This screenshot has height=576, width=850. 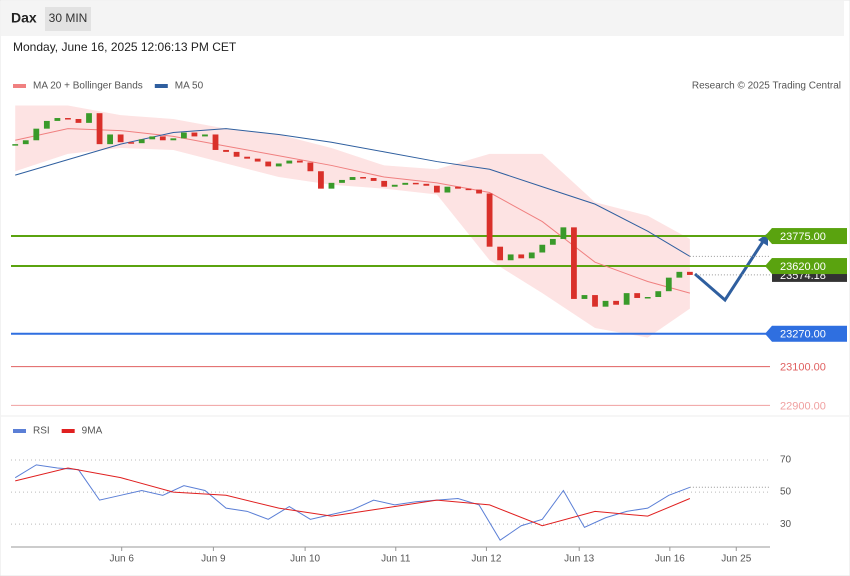 What do you see at coordinates (730, 271) in the screenshot?
I see `forecast-arrow` at bounding box center [730, 271].